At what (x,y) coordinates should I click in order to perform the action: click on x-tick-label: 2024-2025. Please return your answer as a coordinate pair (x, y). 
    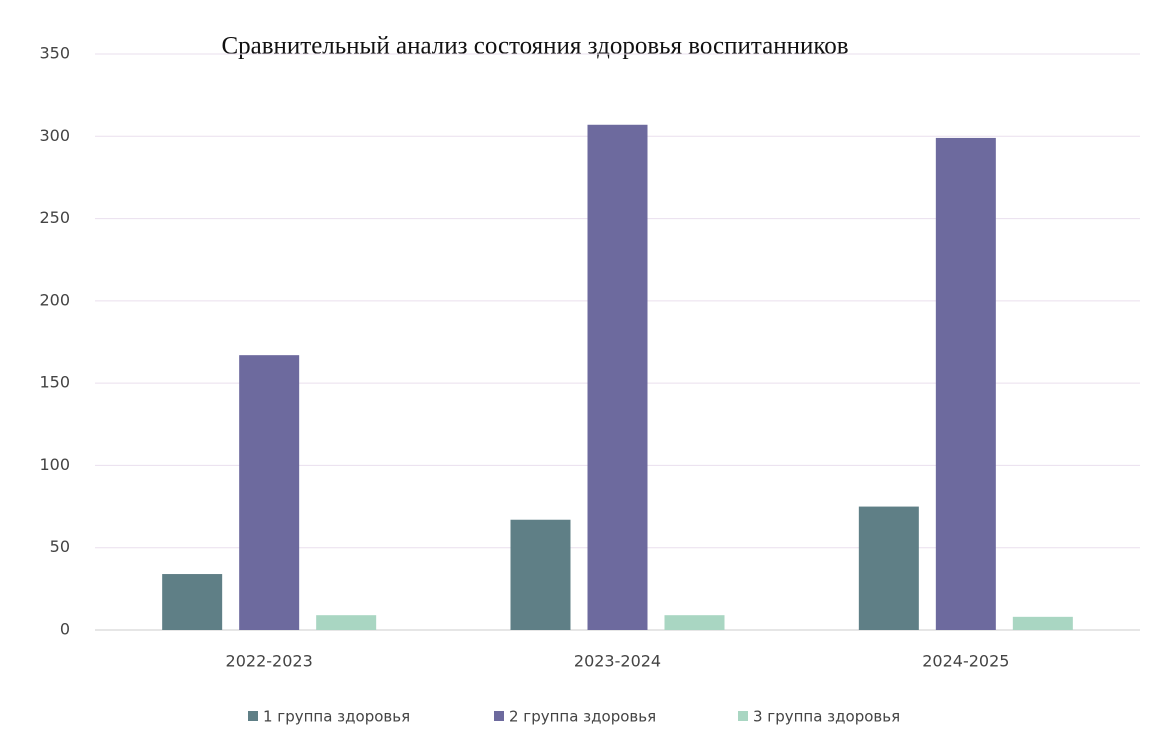
    Looking at the image, I should click on (965, 661).